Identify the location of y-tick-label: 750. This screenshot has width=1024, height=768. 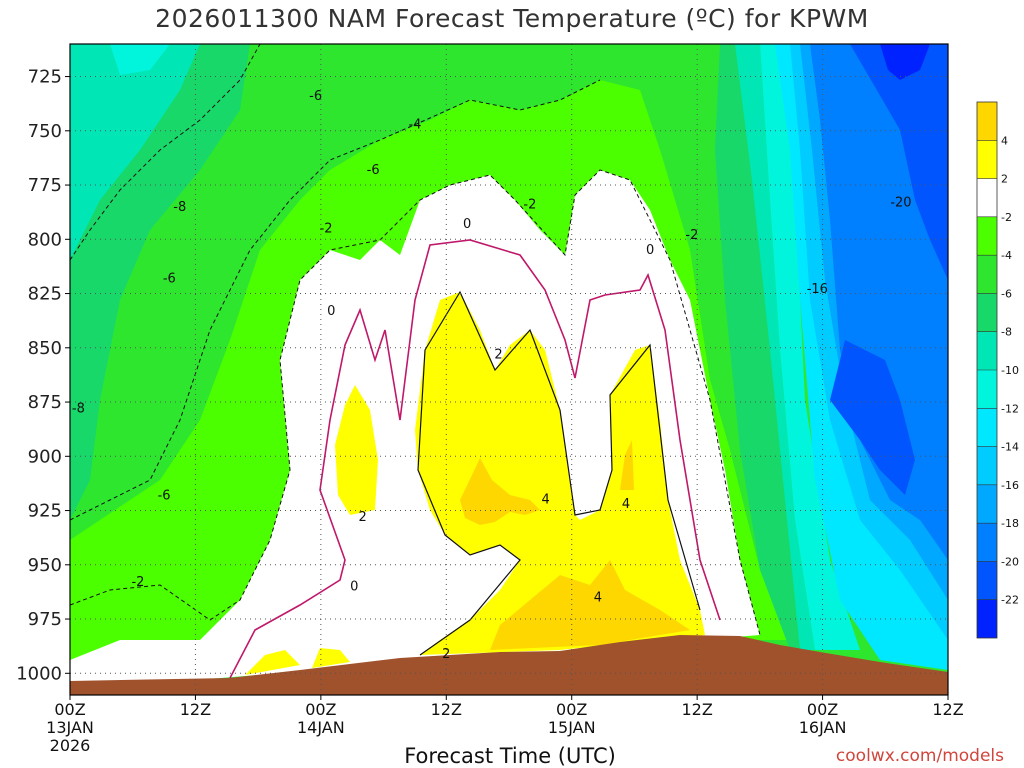
(45, 131).